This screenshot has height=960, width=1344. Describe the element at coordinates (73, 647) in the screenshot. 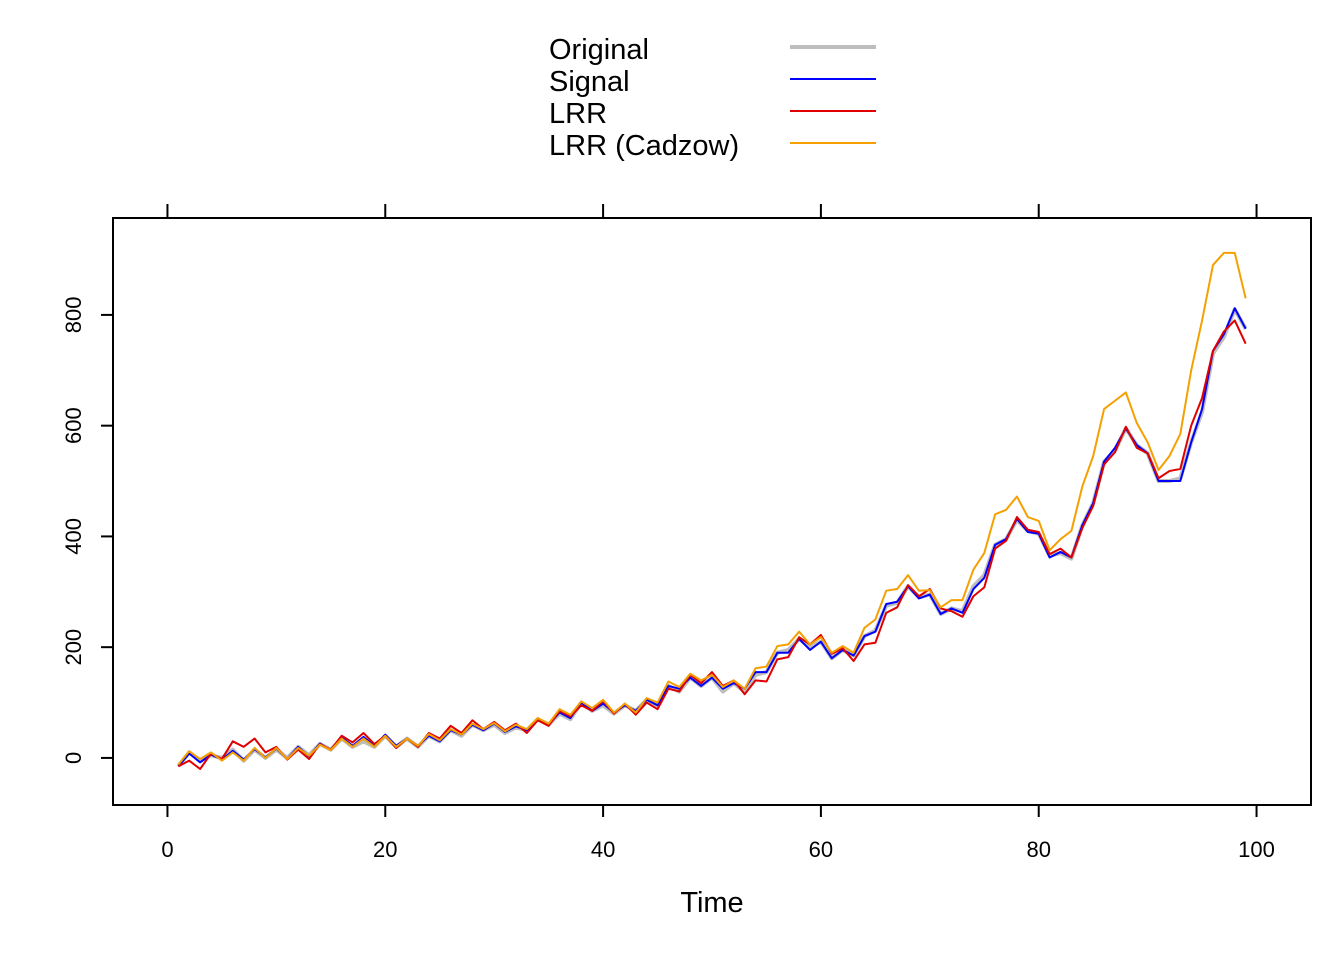

I see `y-tick-label-1: 200` at that location.